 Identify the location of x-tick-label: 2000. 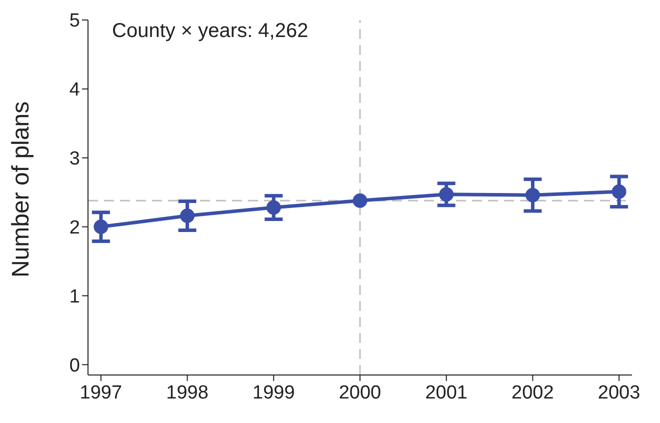
(360, 393).